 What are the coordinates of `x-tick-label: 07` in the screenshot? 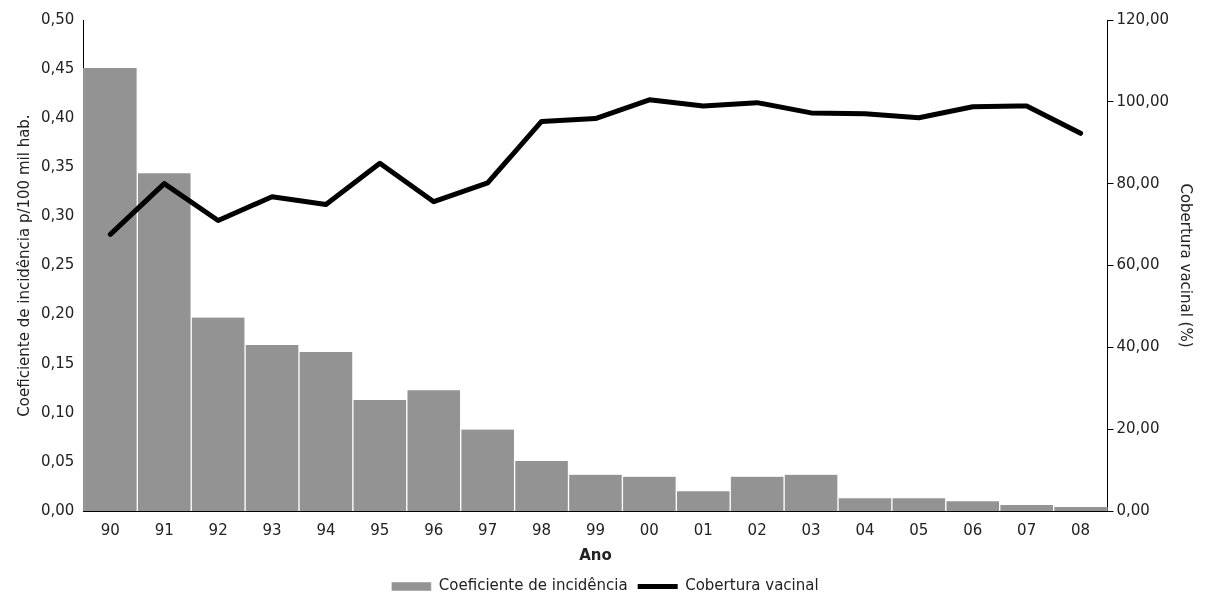 It's located at (1027, 529).